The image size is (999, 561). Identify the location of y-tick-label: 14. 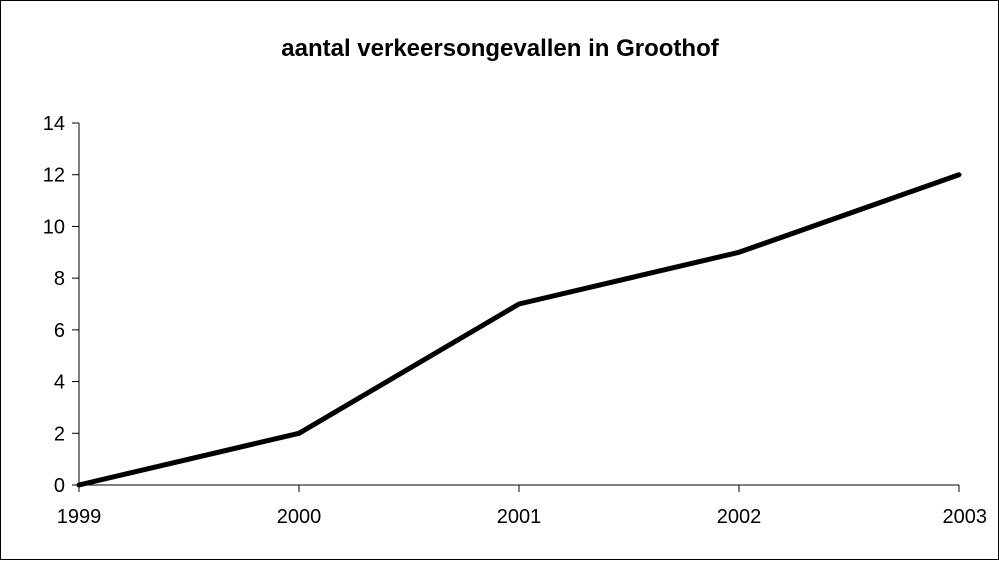
(54, 124).